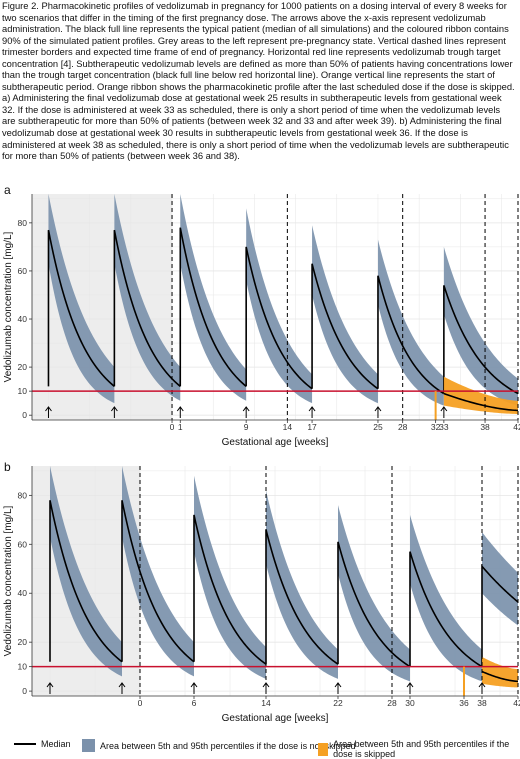 This screenshot has height=759, width=520. I want to click on x-tick-label: 33, so click(444, 427).